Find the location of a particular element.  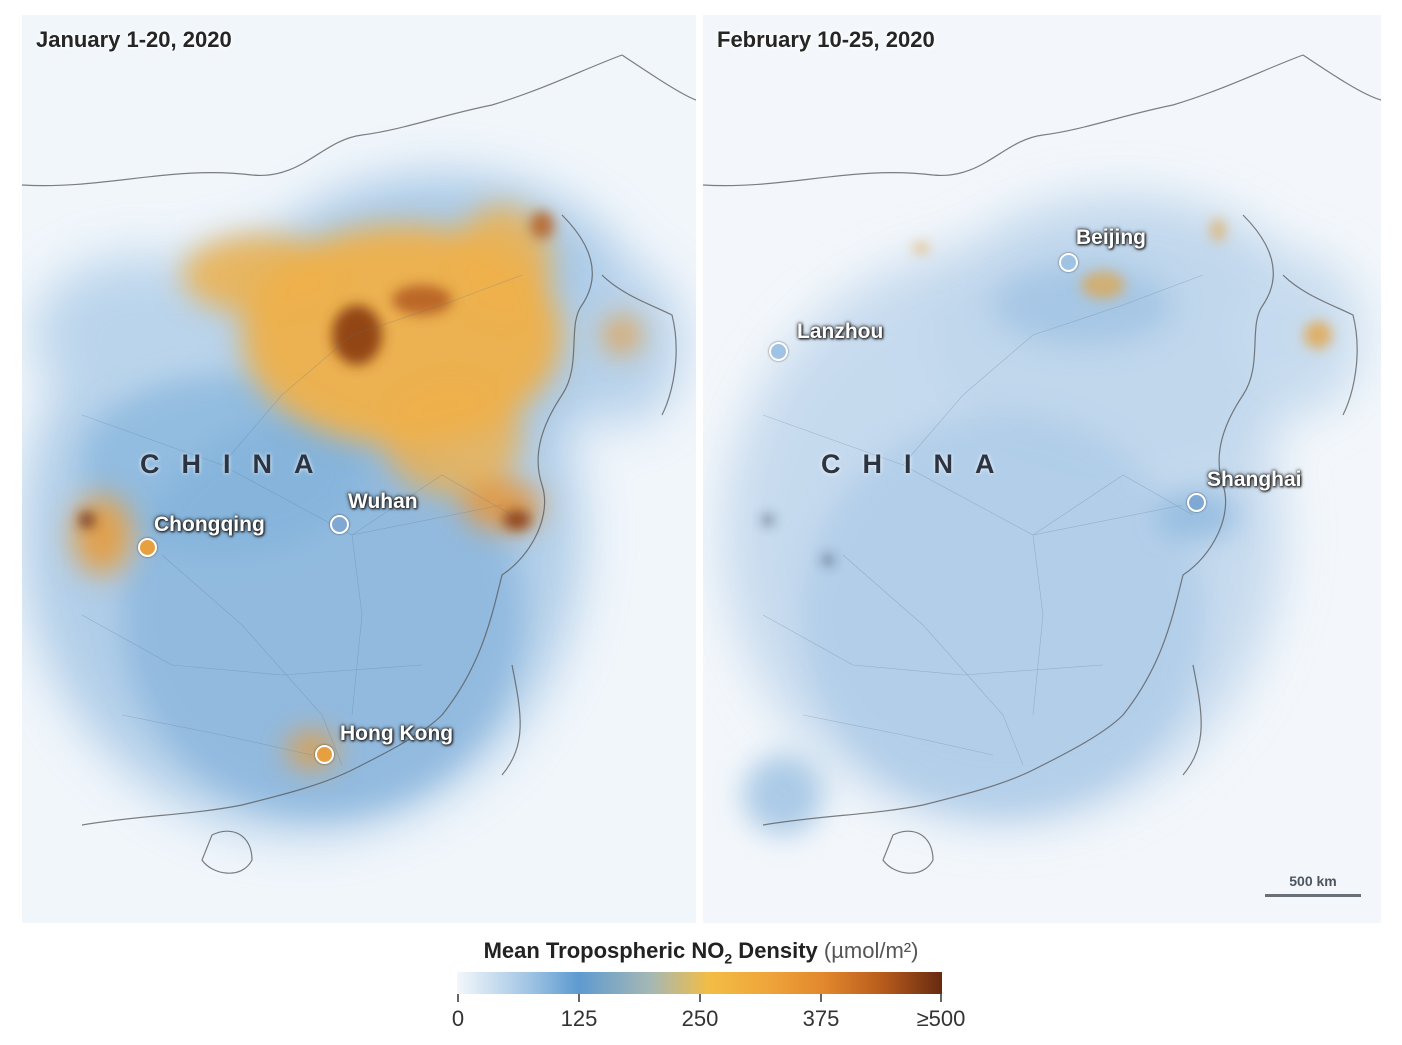

legend-tick-label-500: ≥500 is located at coordinates (941, 1018).